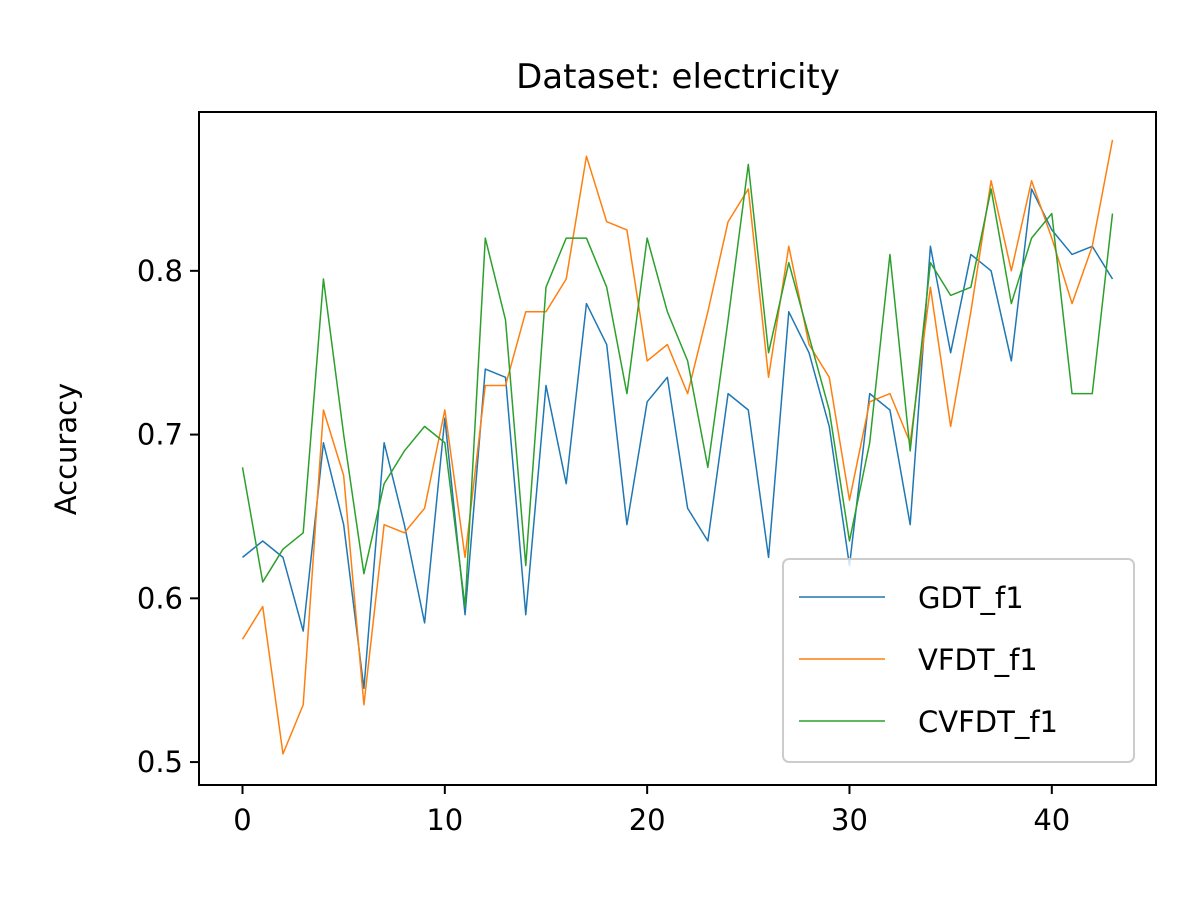 This screenshot has height=905, width=1200. I want to click on y-tick-label: 0.8, so click(160, 271).